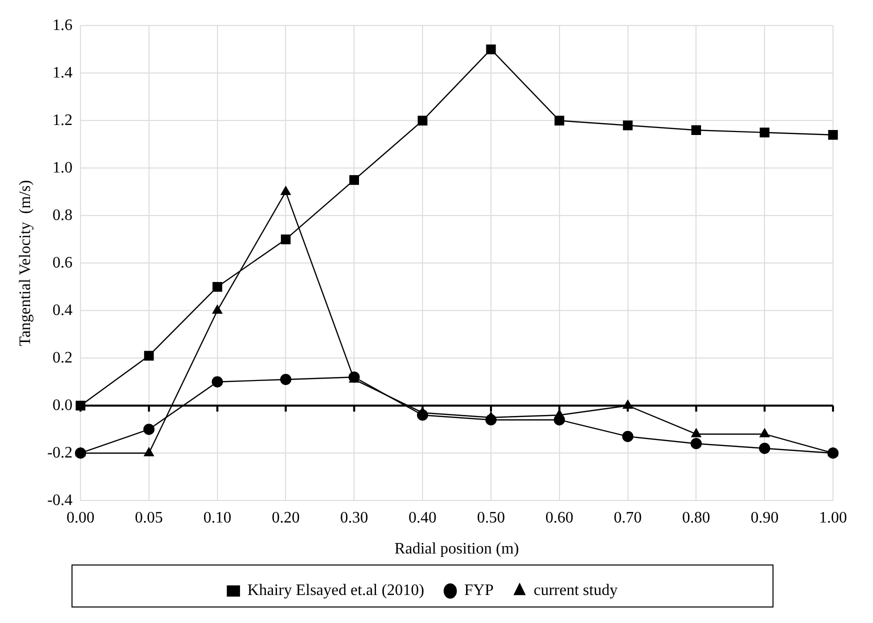  What do you see at coordinates (60, 500) in the screenshot?
I see `y-tick-label: -0.4` at bounding box center [60, 500].